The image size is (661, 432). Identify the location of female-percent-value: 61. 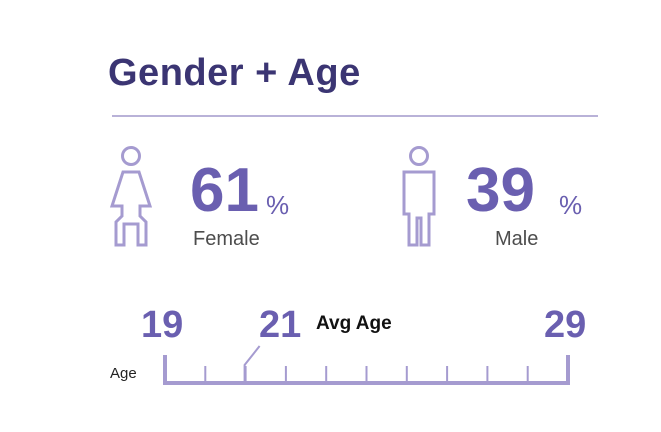
(224, 190).